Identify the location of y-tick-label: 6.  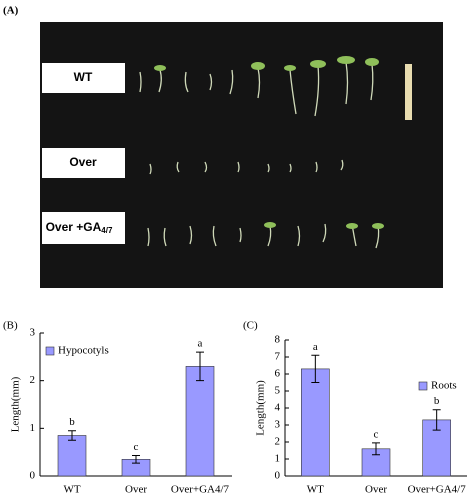
(278, 374).